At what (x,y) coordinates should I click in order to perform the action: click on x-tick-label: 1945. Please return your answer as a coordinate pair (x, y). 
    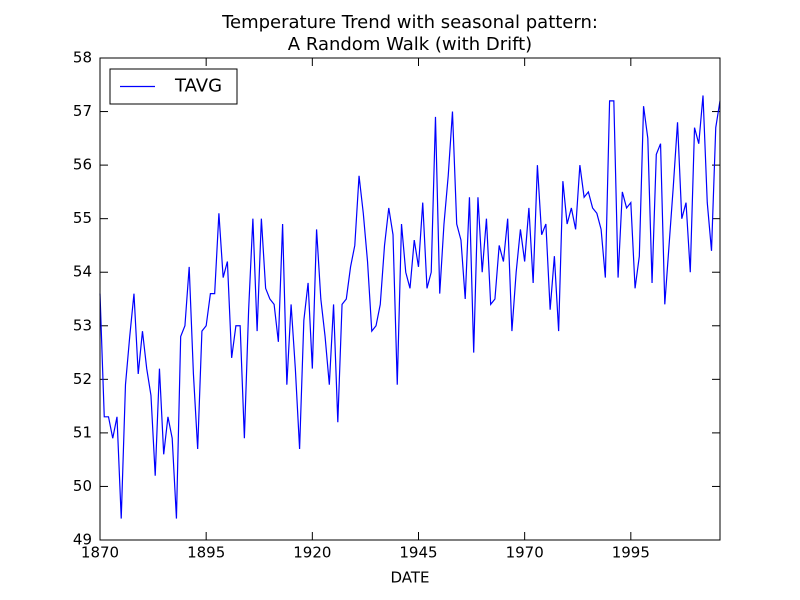
    Looking at the image, I should click on (418, 553).